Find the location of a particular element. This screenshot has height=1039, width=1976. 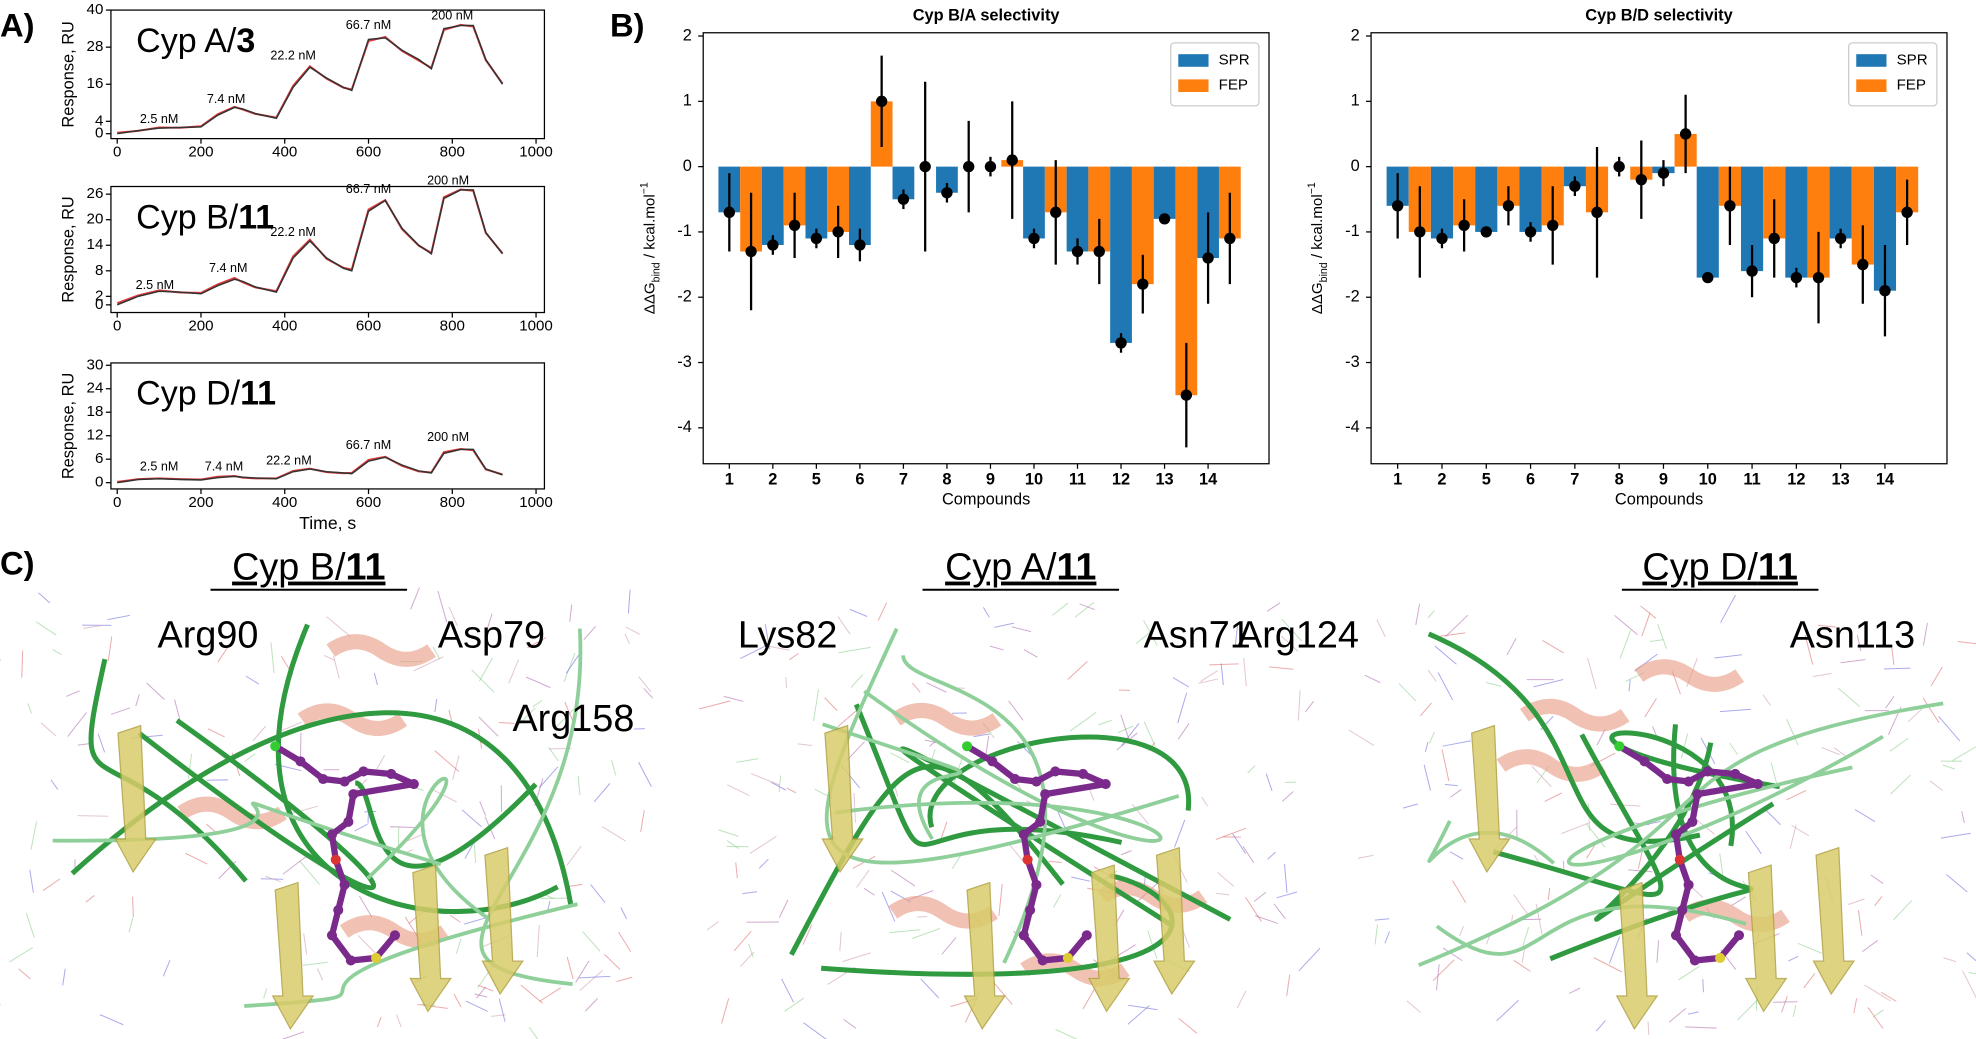

x-tick-label: 400 is located at coordinates (284, 502).